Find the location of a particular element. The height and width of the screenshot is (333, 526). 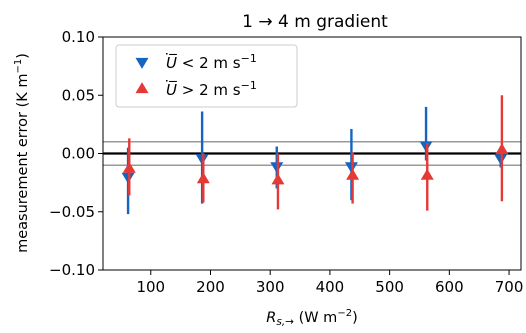

y-tick-label: 0.05 is located at coordinates (78, 95).